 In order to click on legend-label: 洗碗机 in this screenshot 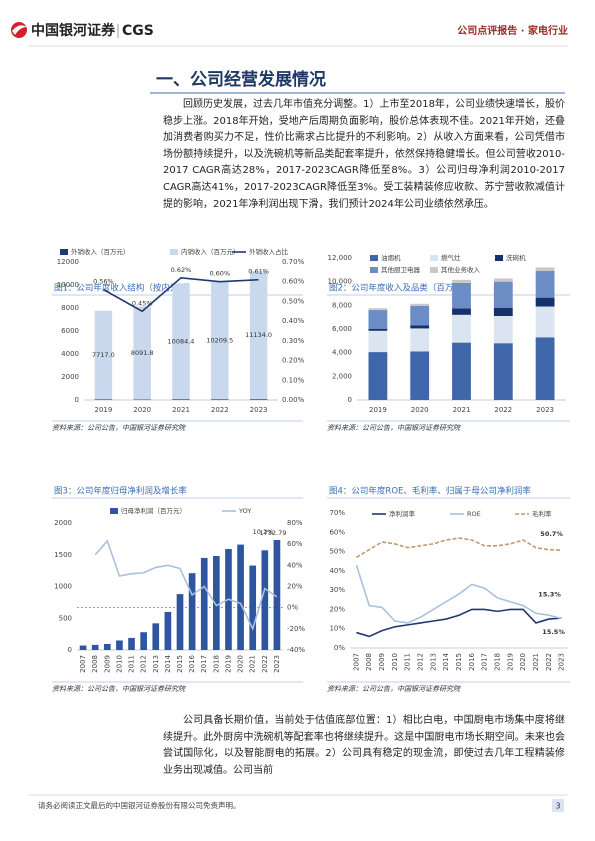, I will do `click(516, 257)`.